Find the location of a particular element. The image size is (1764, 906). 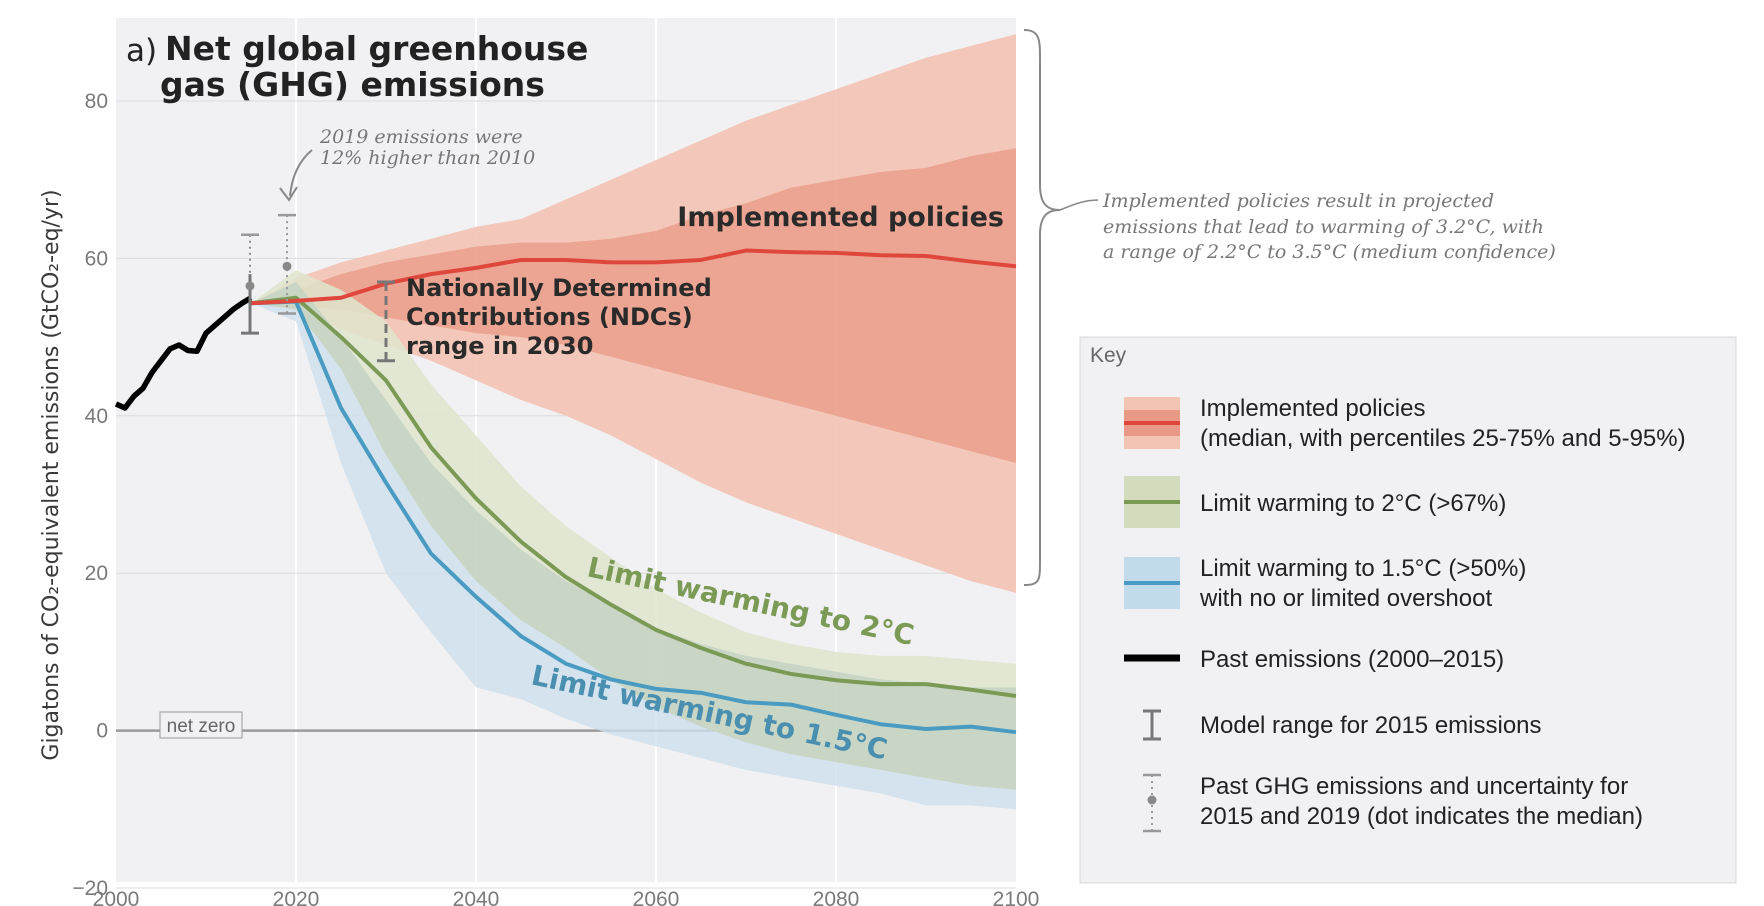

legend-swatch-past-uncertainty is located at coordinates (1152, 803).